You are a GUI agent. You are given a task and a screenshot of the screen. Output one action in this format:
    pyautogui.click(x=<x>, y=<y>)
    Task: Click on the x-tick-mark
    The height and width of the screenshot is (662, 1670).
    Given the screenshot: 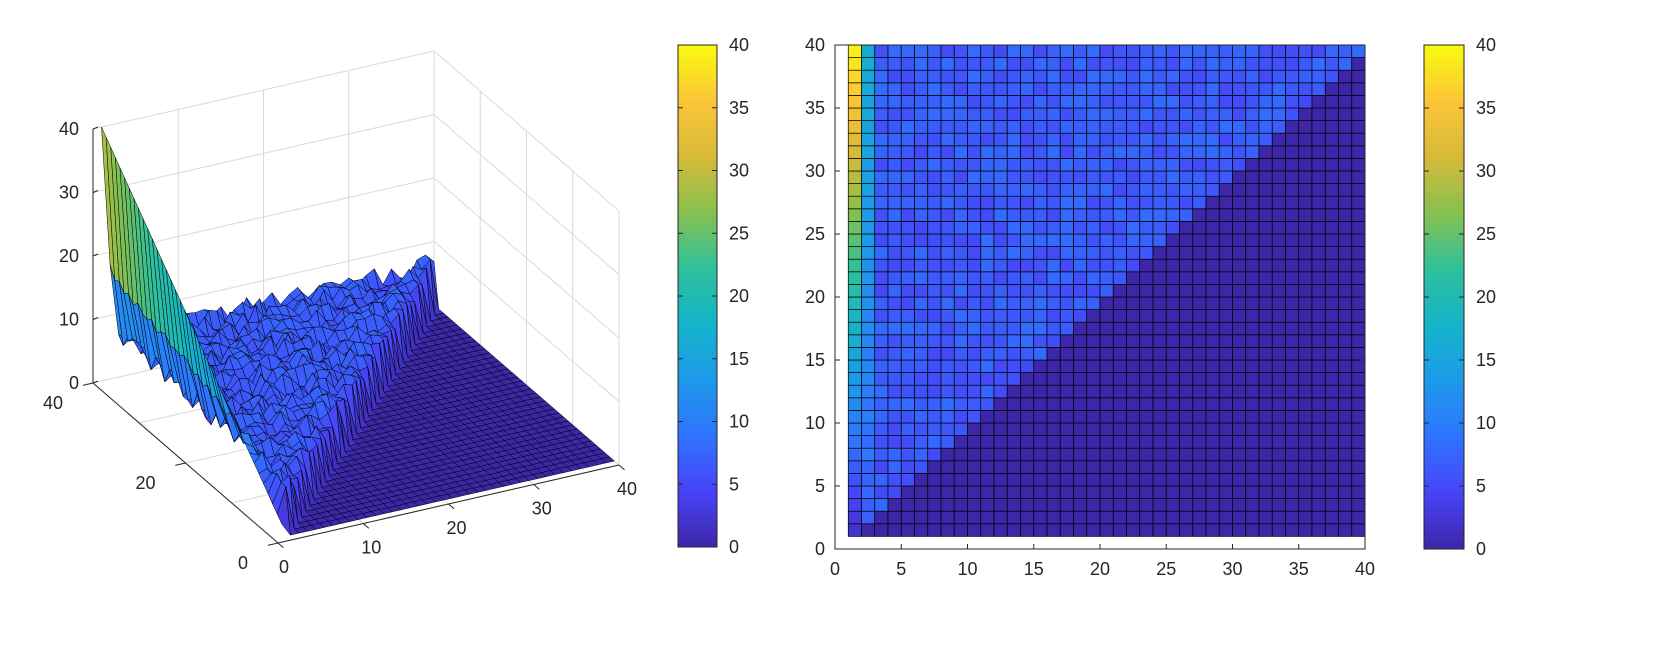 What is the action you would take?
    pyautogui.click(x=536, y=487)
    